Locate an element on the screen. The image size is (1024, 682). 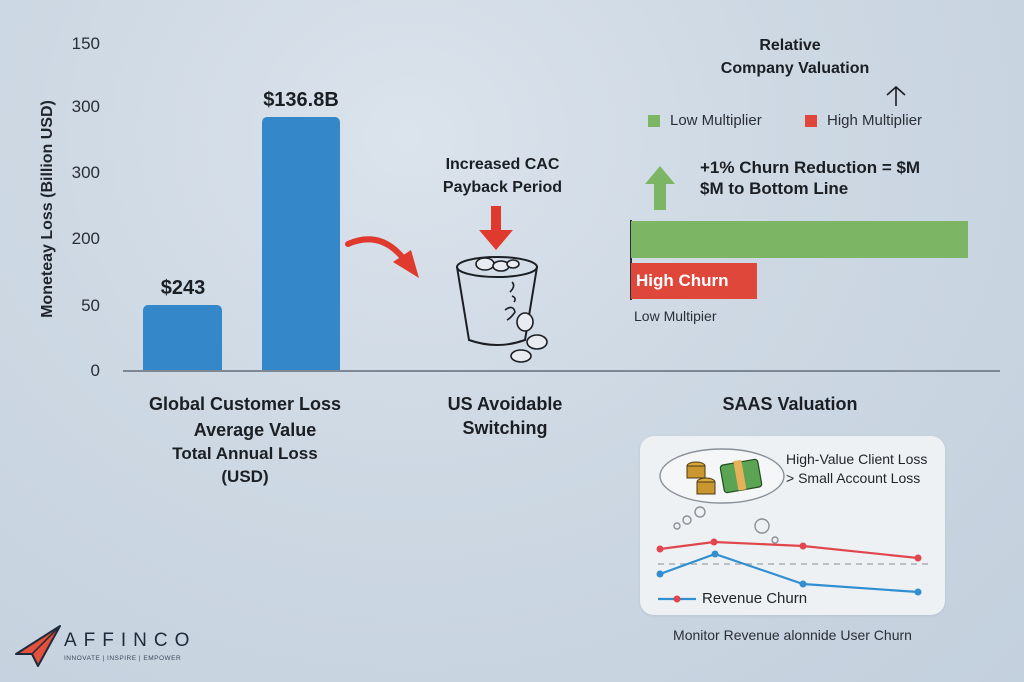
y-axis-title: Moneteay Loss (Billion USD) is located at coordinates (47, 209).